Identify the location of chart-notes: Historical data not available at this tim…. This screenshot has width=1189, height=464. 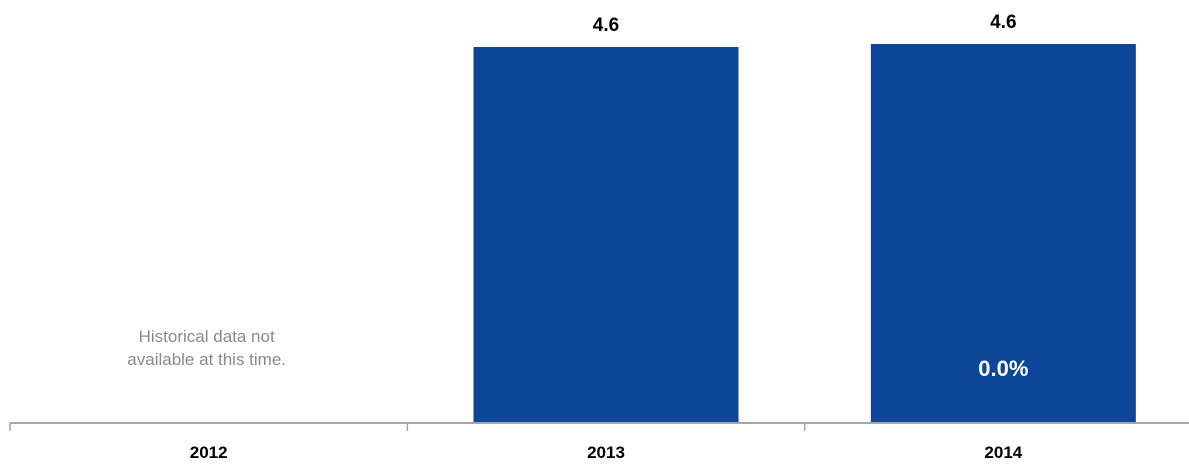
(206, 348).